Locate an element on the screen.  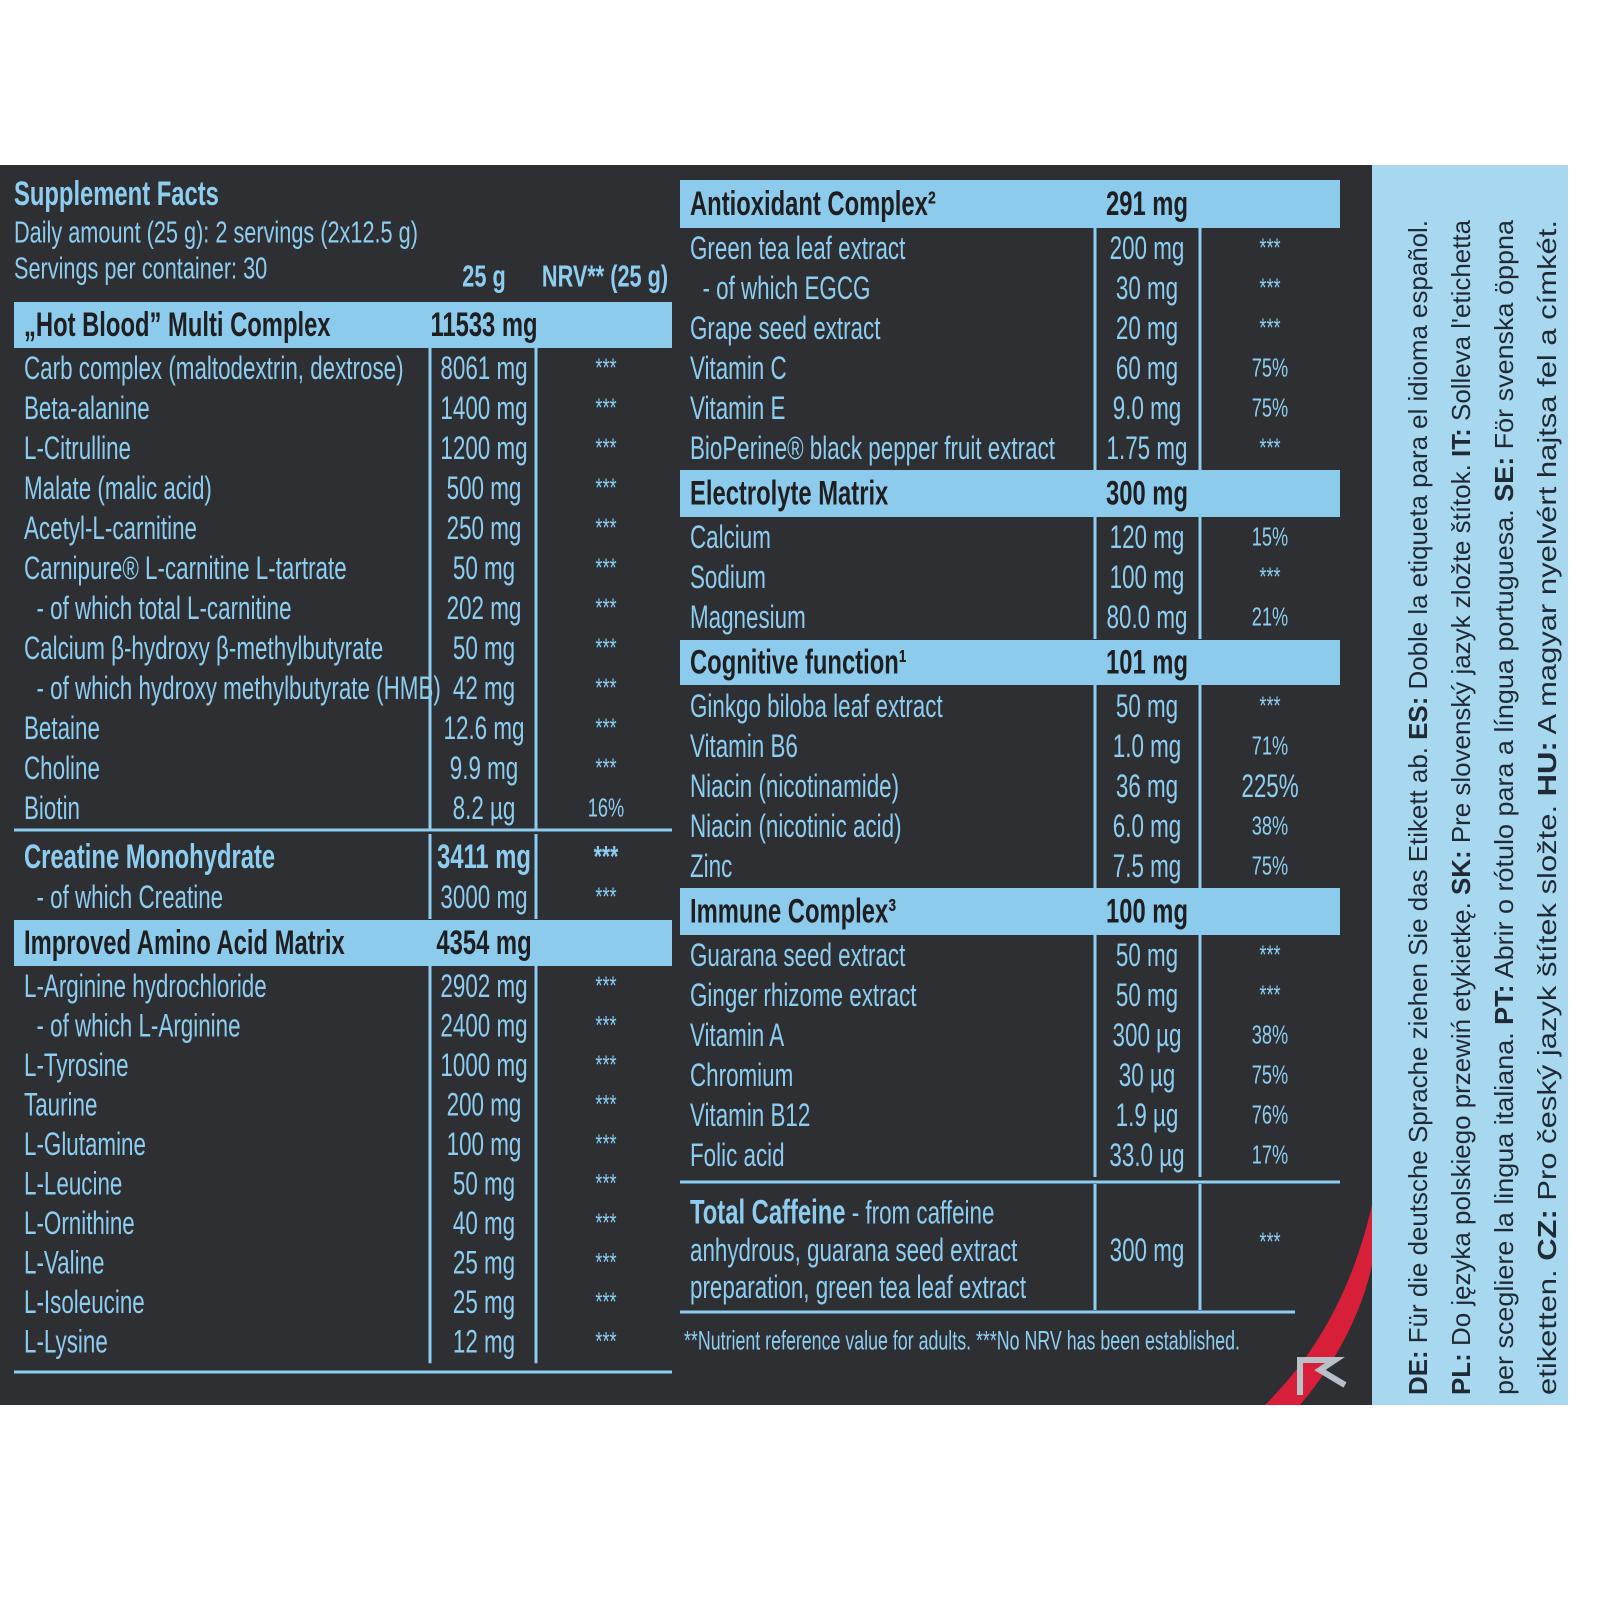
row-name: Choline is located at coordinates (62, 768).